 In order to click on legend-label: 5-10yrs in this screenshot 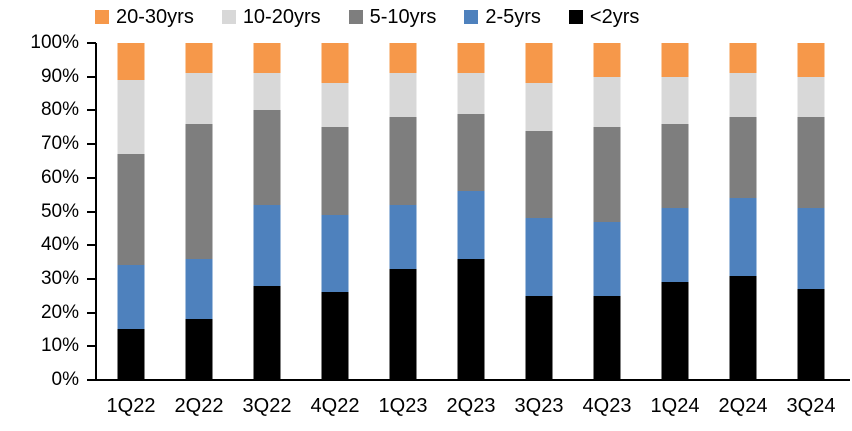, I will do `click(403, 17)`.